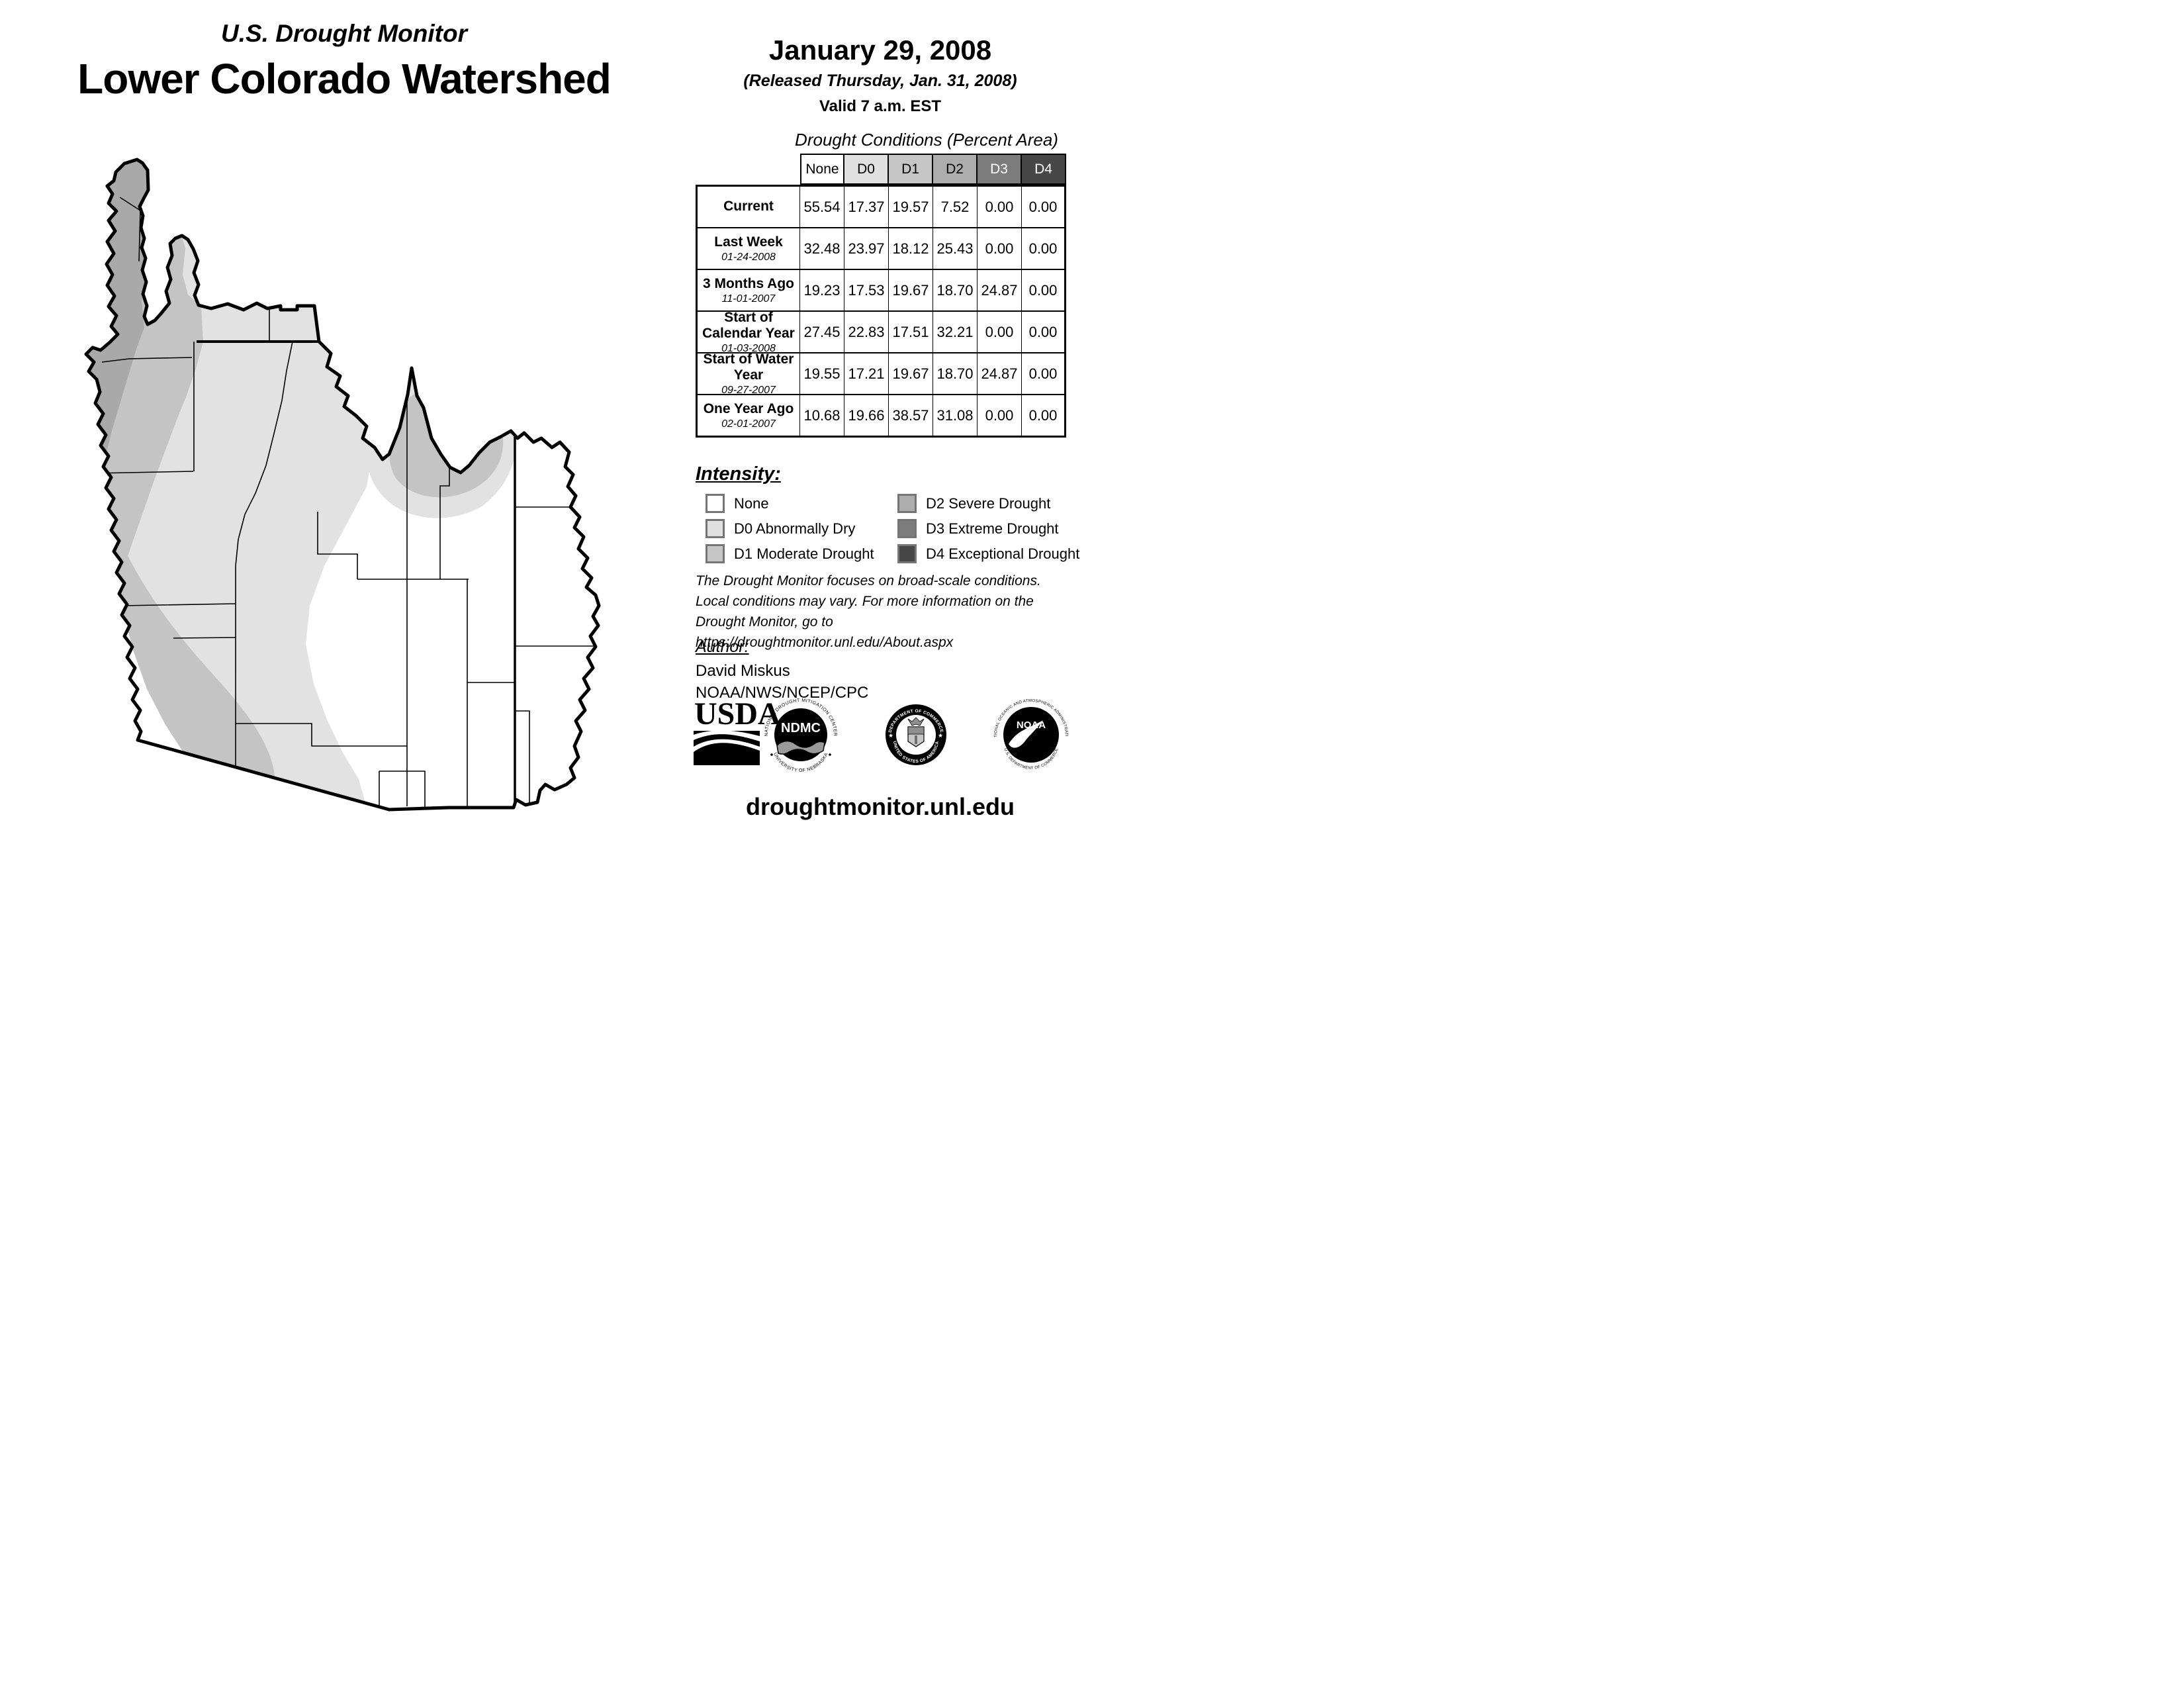  Describe the element at coordinates (956, 248) in the screenshot. I see `table-value: 25.43` at that location.